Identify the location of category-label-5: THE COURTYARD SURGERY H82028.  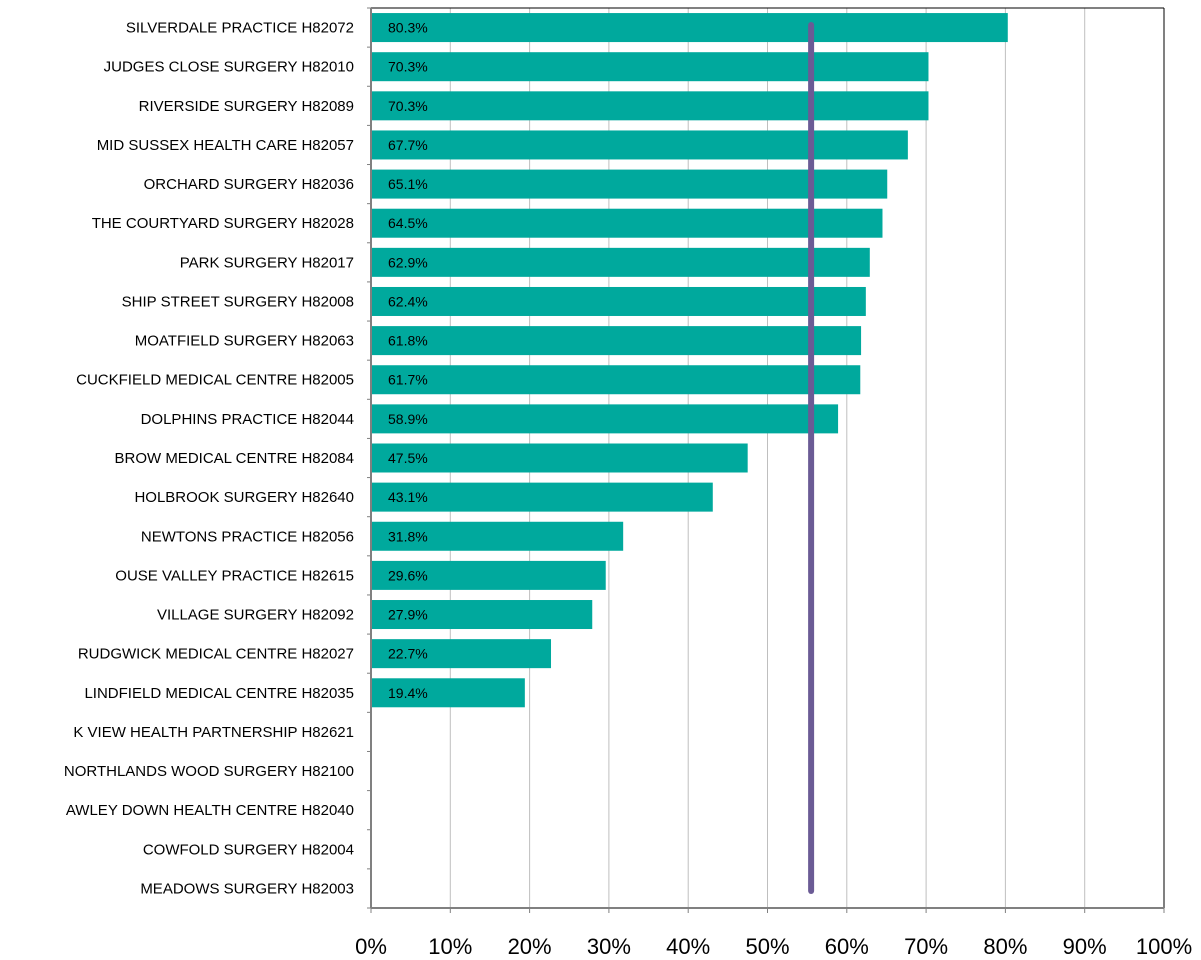
(223, 223).